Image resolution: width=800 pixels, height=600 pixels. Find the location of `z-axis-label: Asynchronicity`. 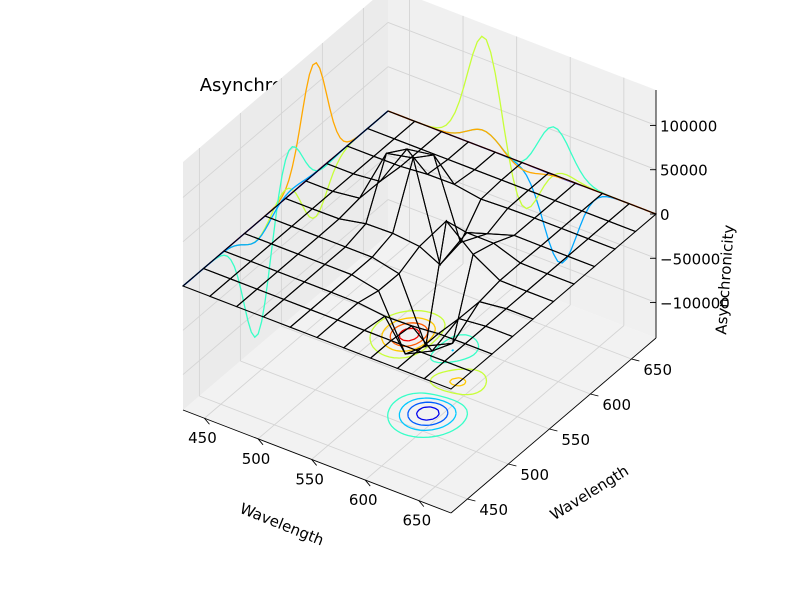

z-axis-label: Asynchronicity is located at coordinates (725, 279).